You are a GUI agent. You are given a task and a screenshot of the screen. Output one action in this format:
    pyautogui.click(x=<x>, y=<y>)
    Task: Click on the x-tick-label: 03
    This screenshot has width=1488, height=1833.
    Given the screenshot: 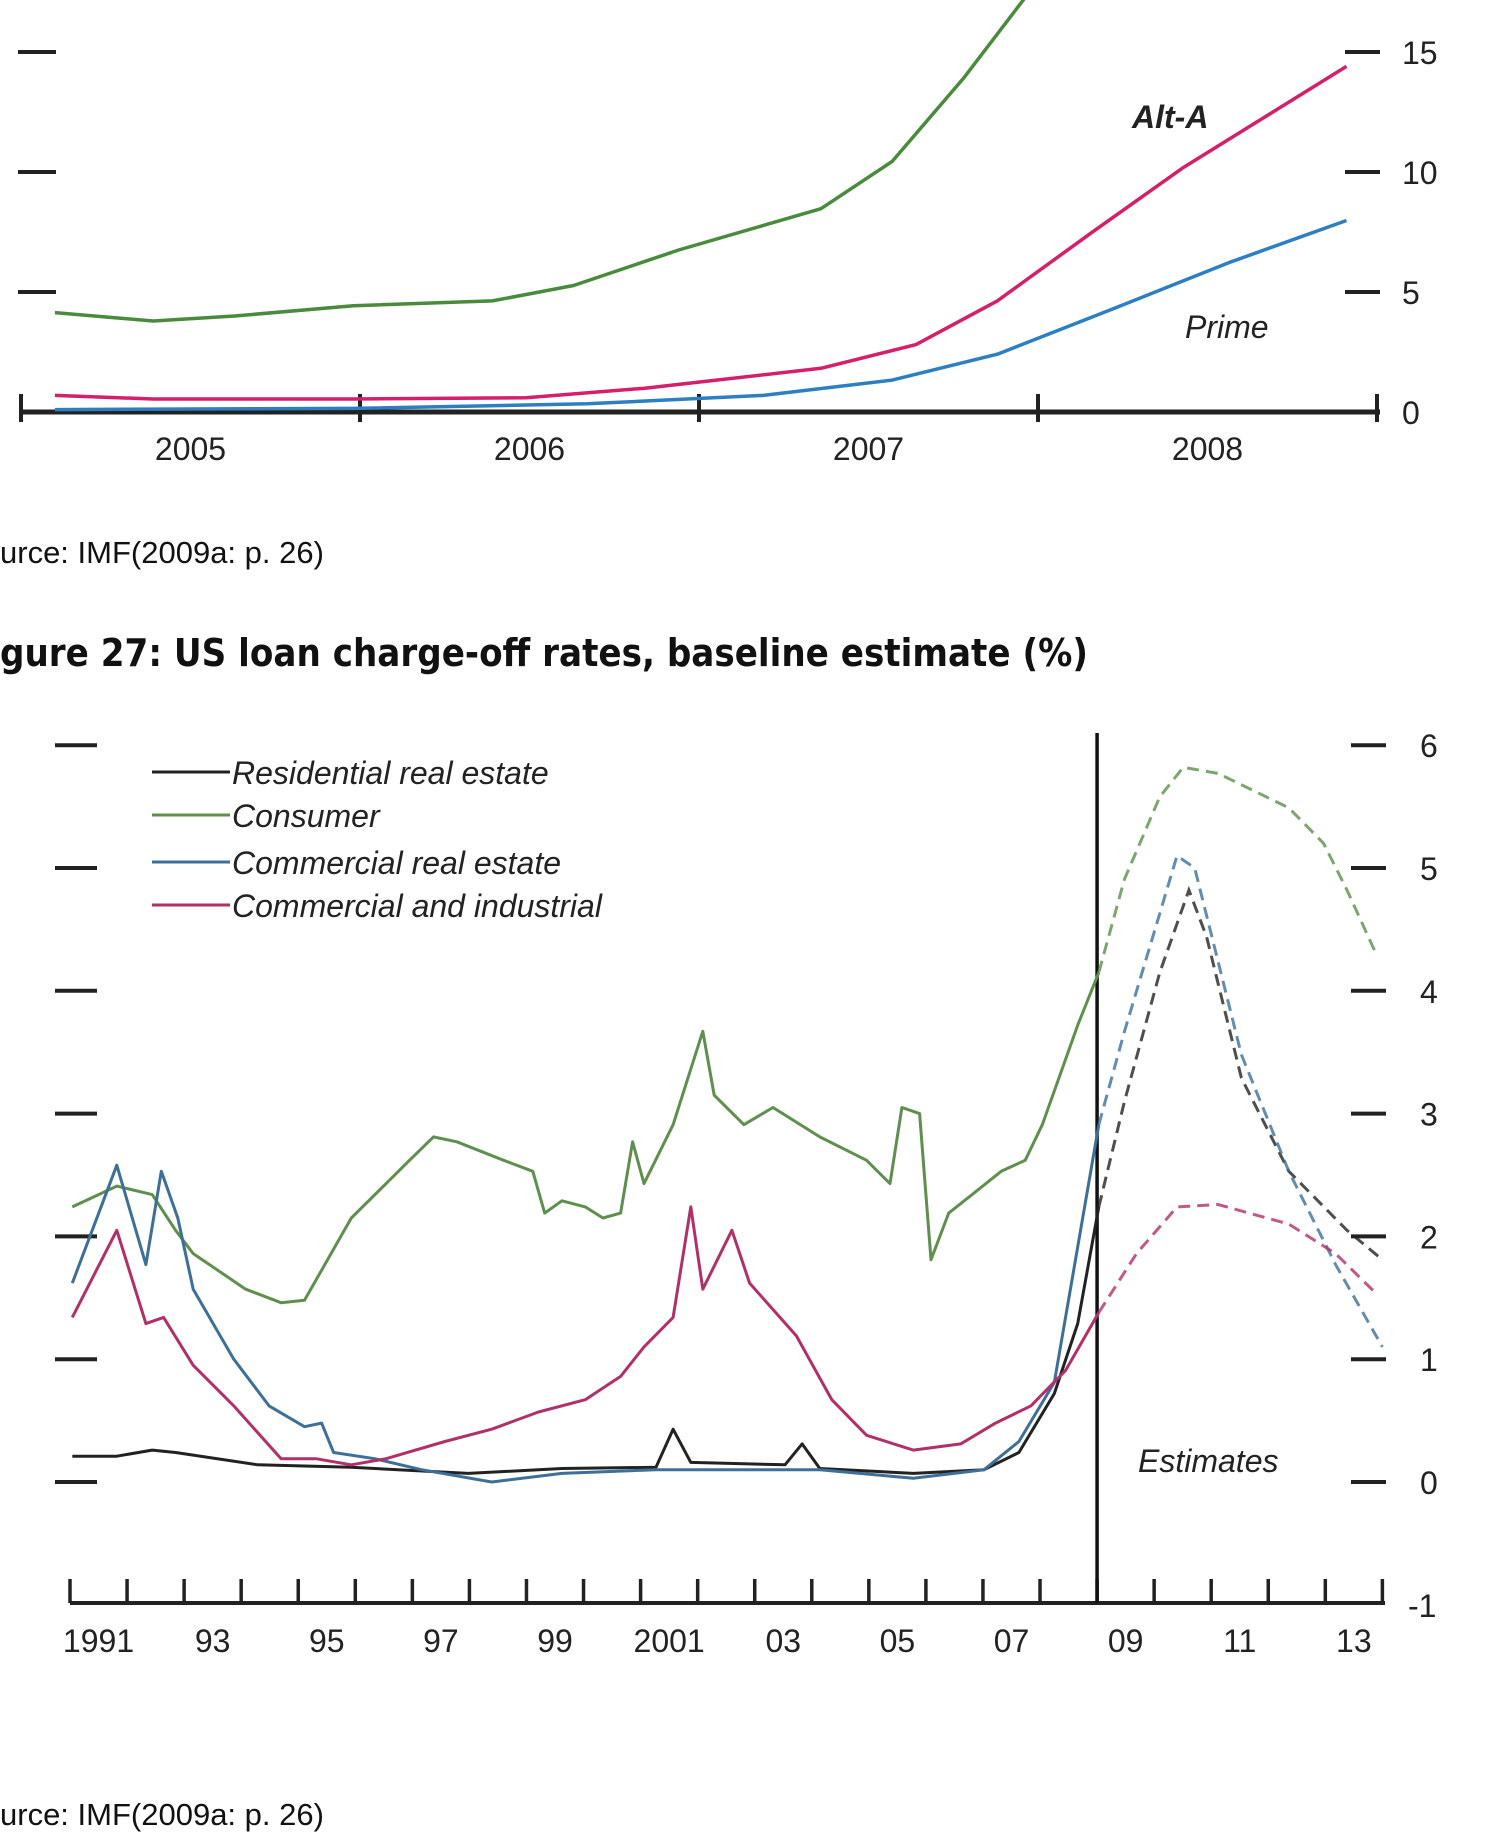 What is the action you would take?
    pyautogui.click(x=783, y=1641)
    